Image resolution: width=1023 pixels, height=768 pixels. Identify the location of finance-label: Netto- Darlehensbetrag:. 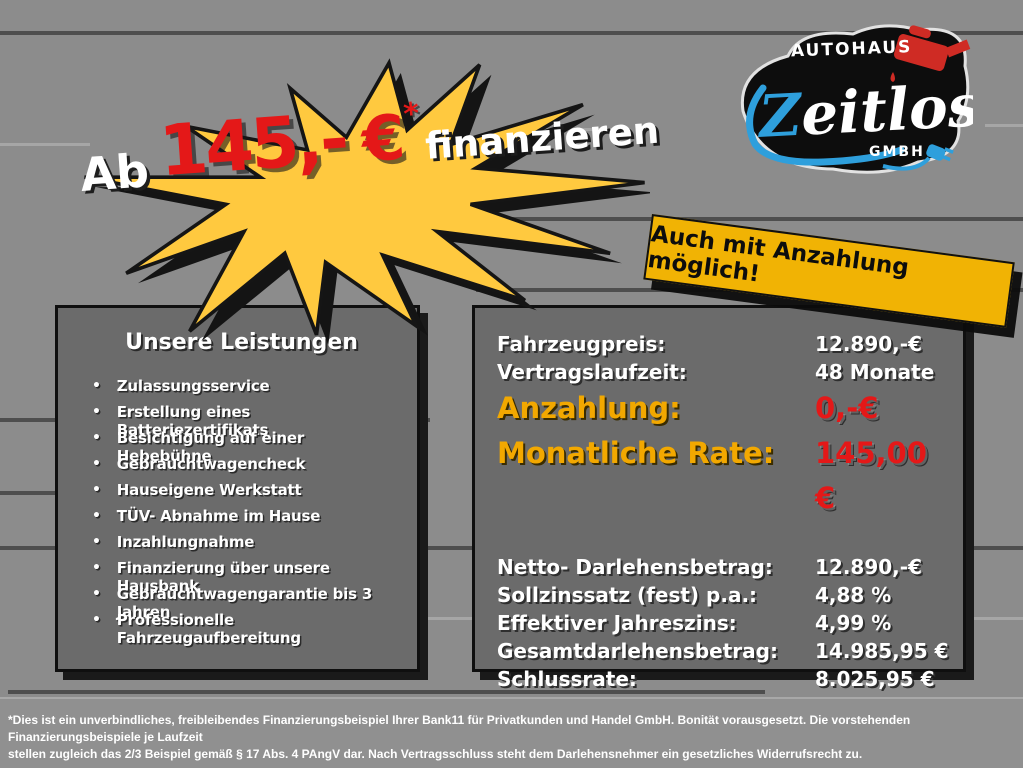
(635, 567).